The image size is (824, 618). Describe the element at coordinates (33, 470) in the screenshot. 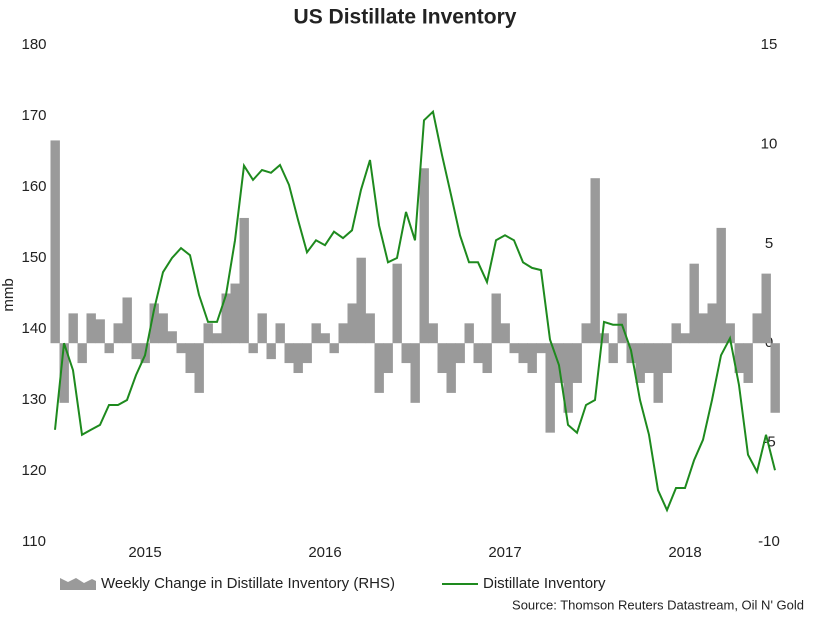

I see `y-tick-label: 120` at that location.